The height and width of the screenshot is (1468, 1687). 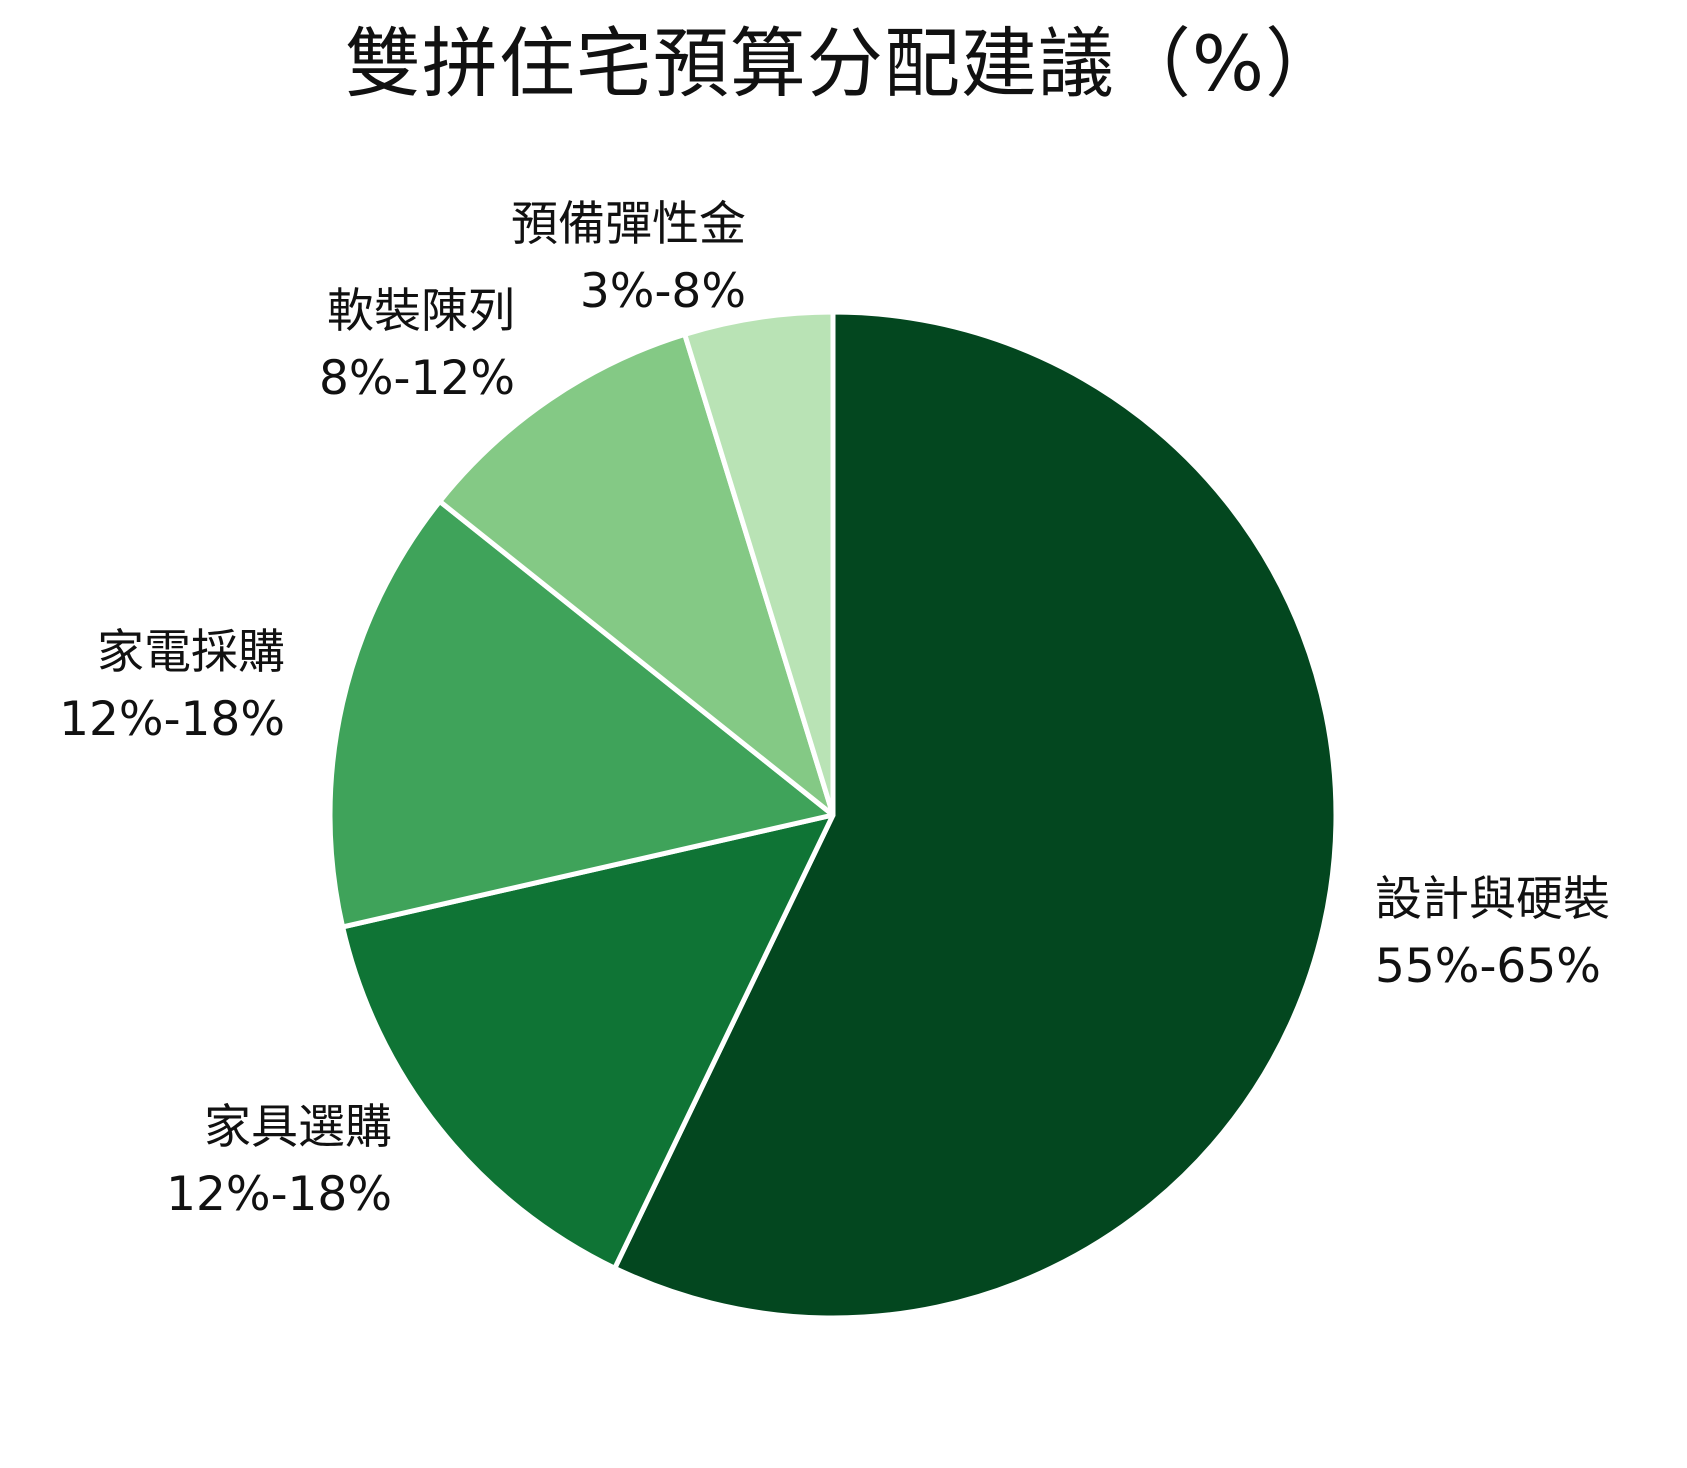 What do you see at coordinates (663, 291) in the screenshot?
I see `slice-label-range-5: 3%-8%` at bounding box center [663, 291].